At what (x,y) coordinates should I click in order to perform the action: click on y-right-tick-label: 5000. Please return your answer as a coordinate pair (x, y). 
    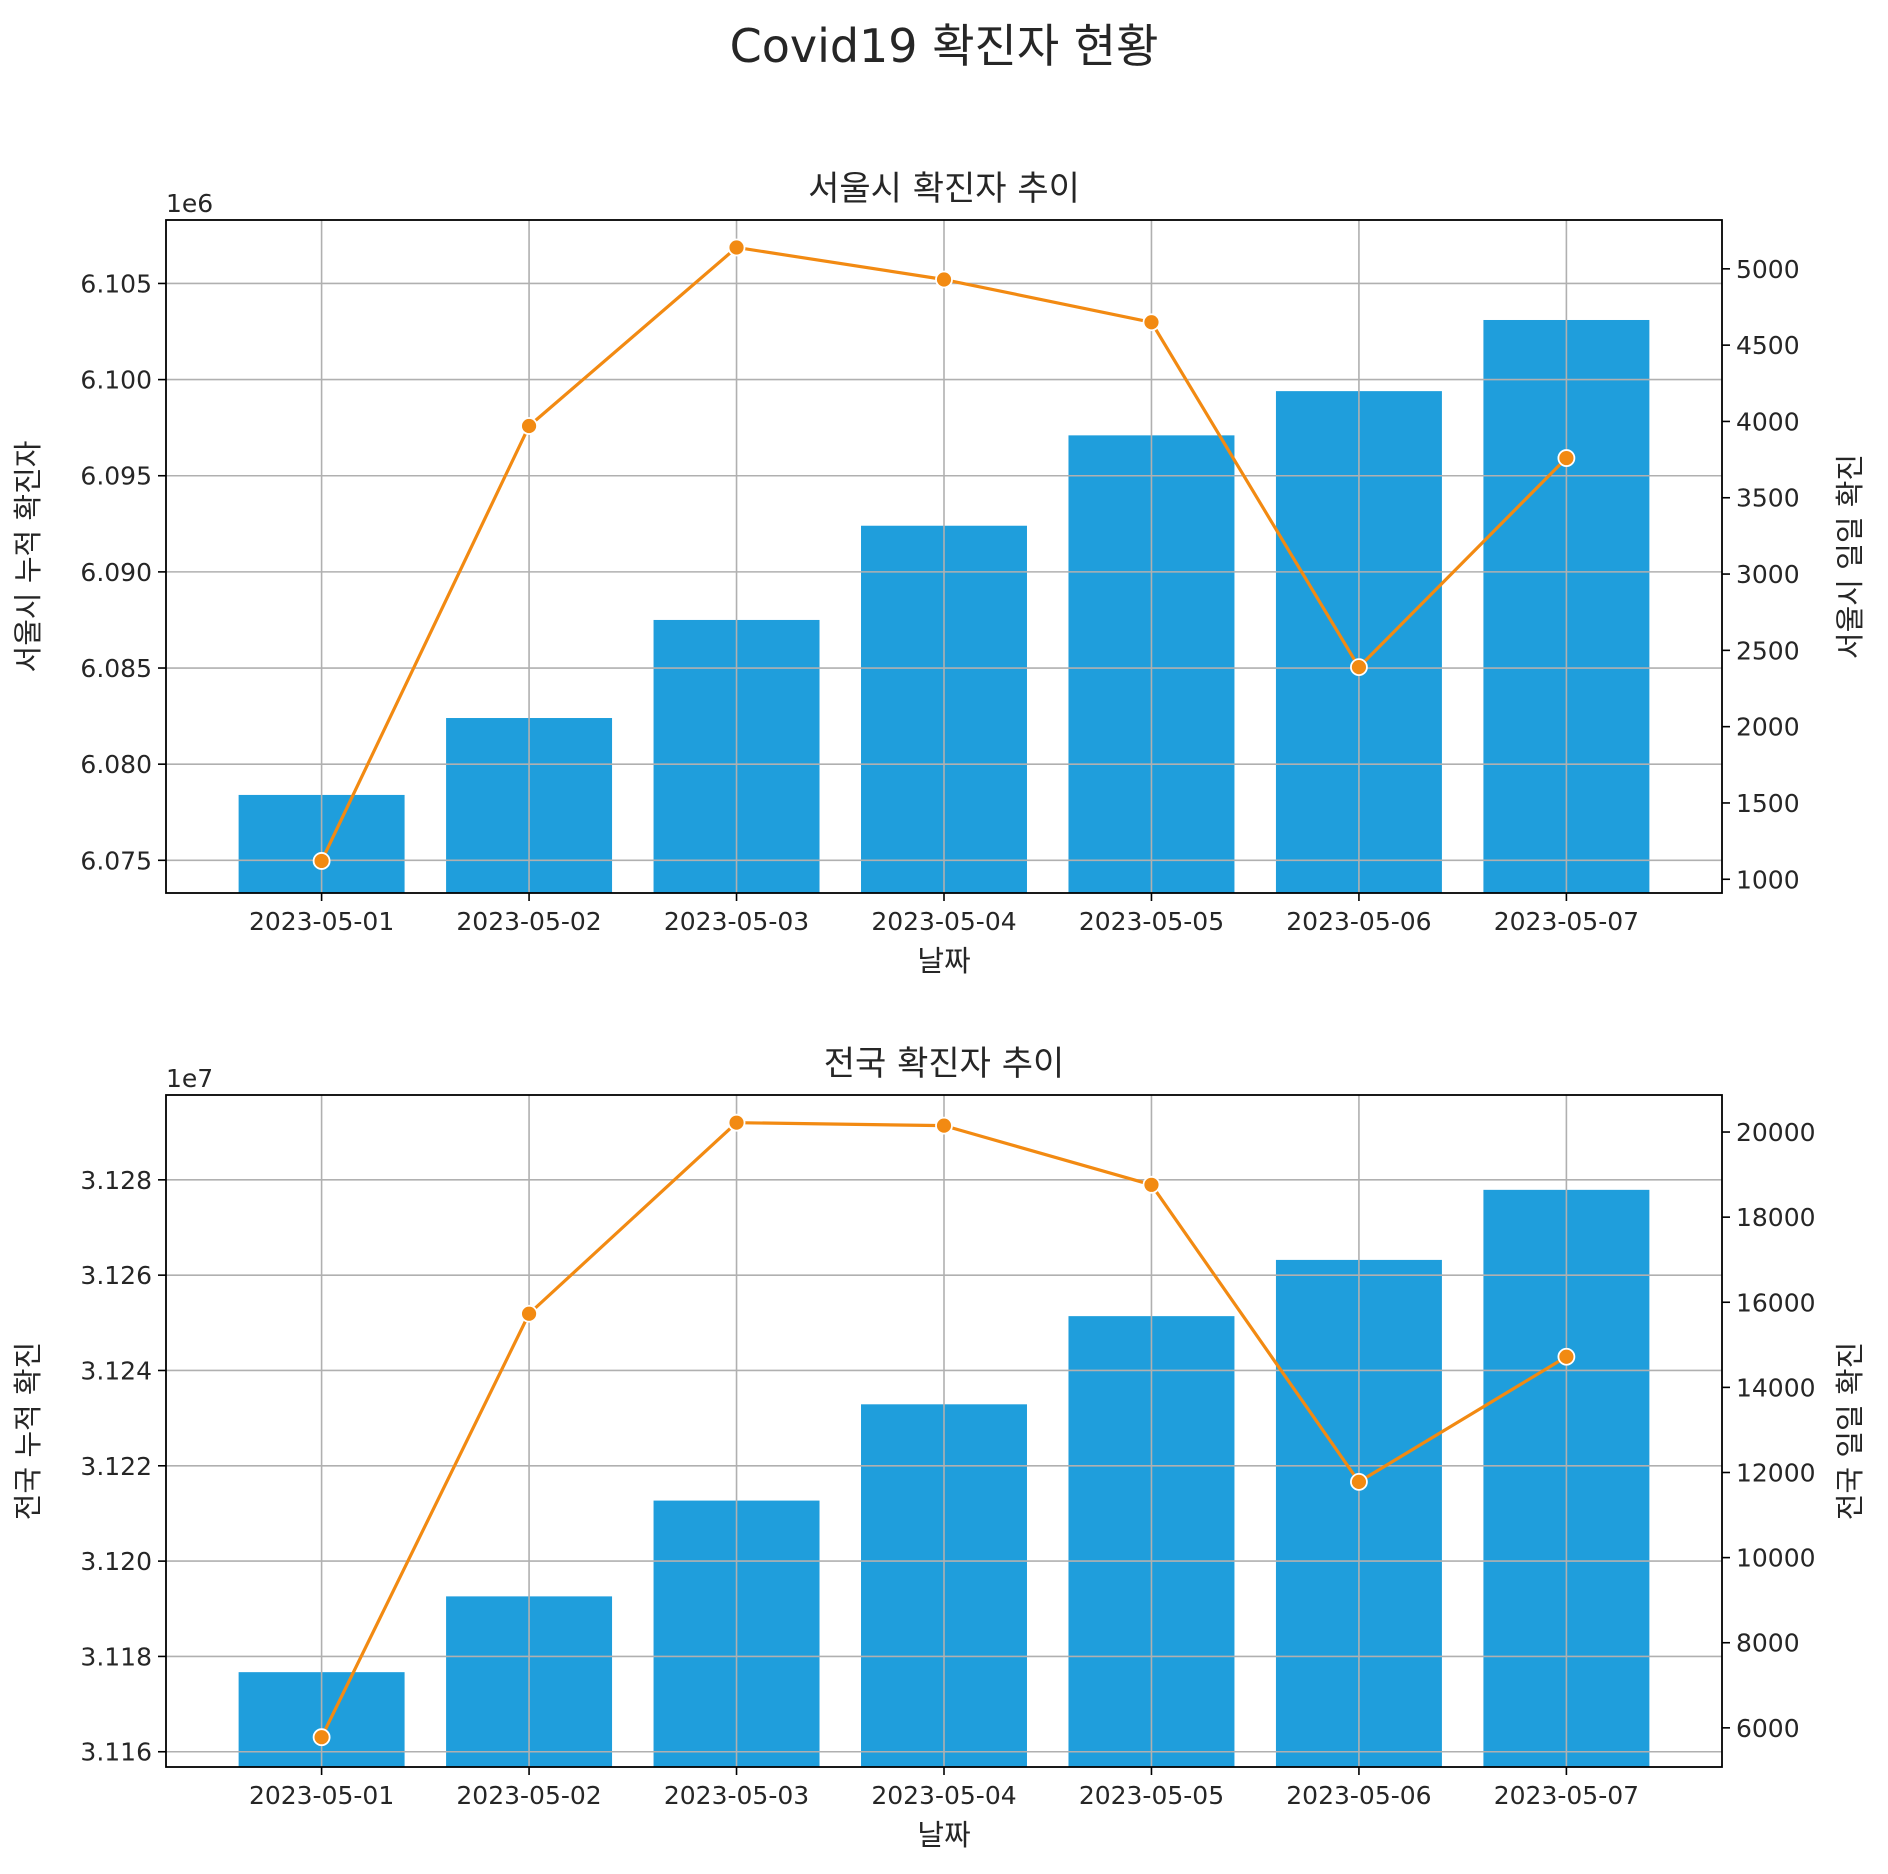
    Looking at the image, I should click on (1768, 269).